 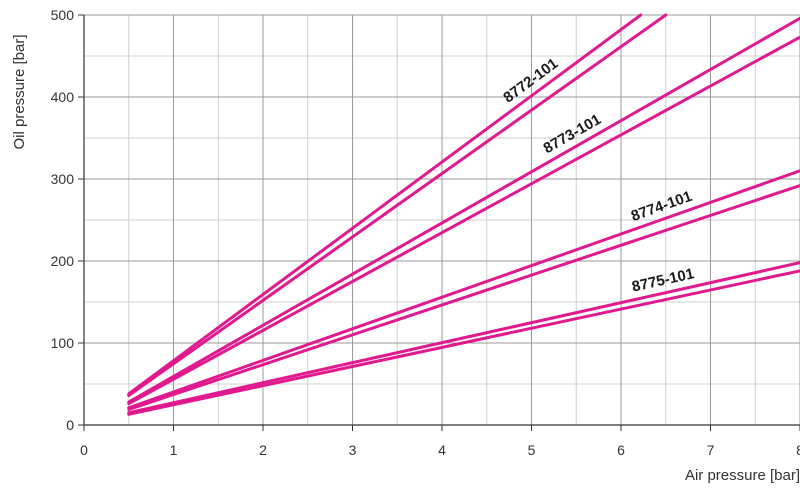 I want to click on series-label: 8775-101, so click(x=663, y=280).